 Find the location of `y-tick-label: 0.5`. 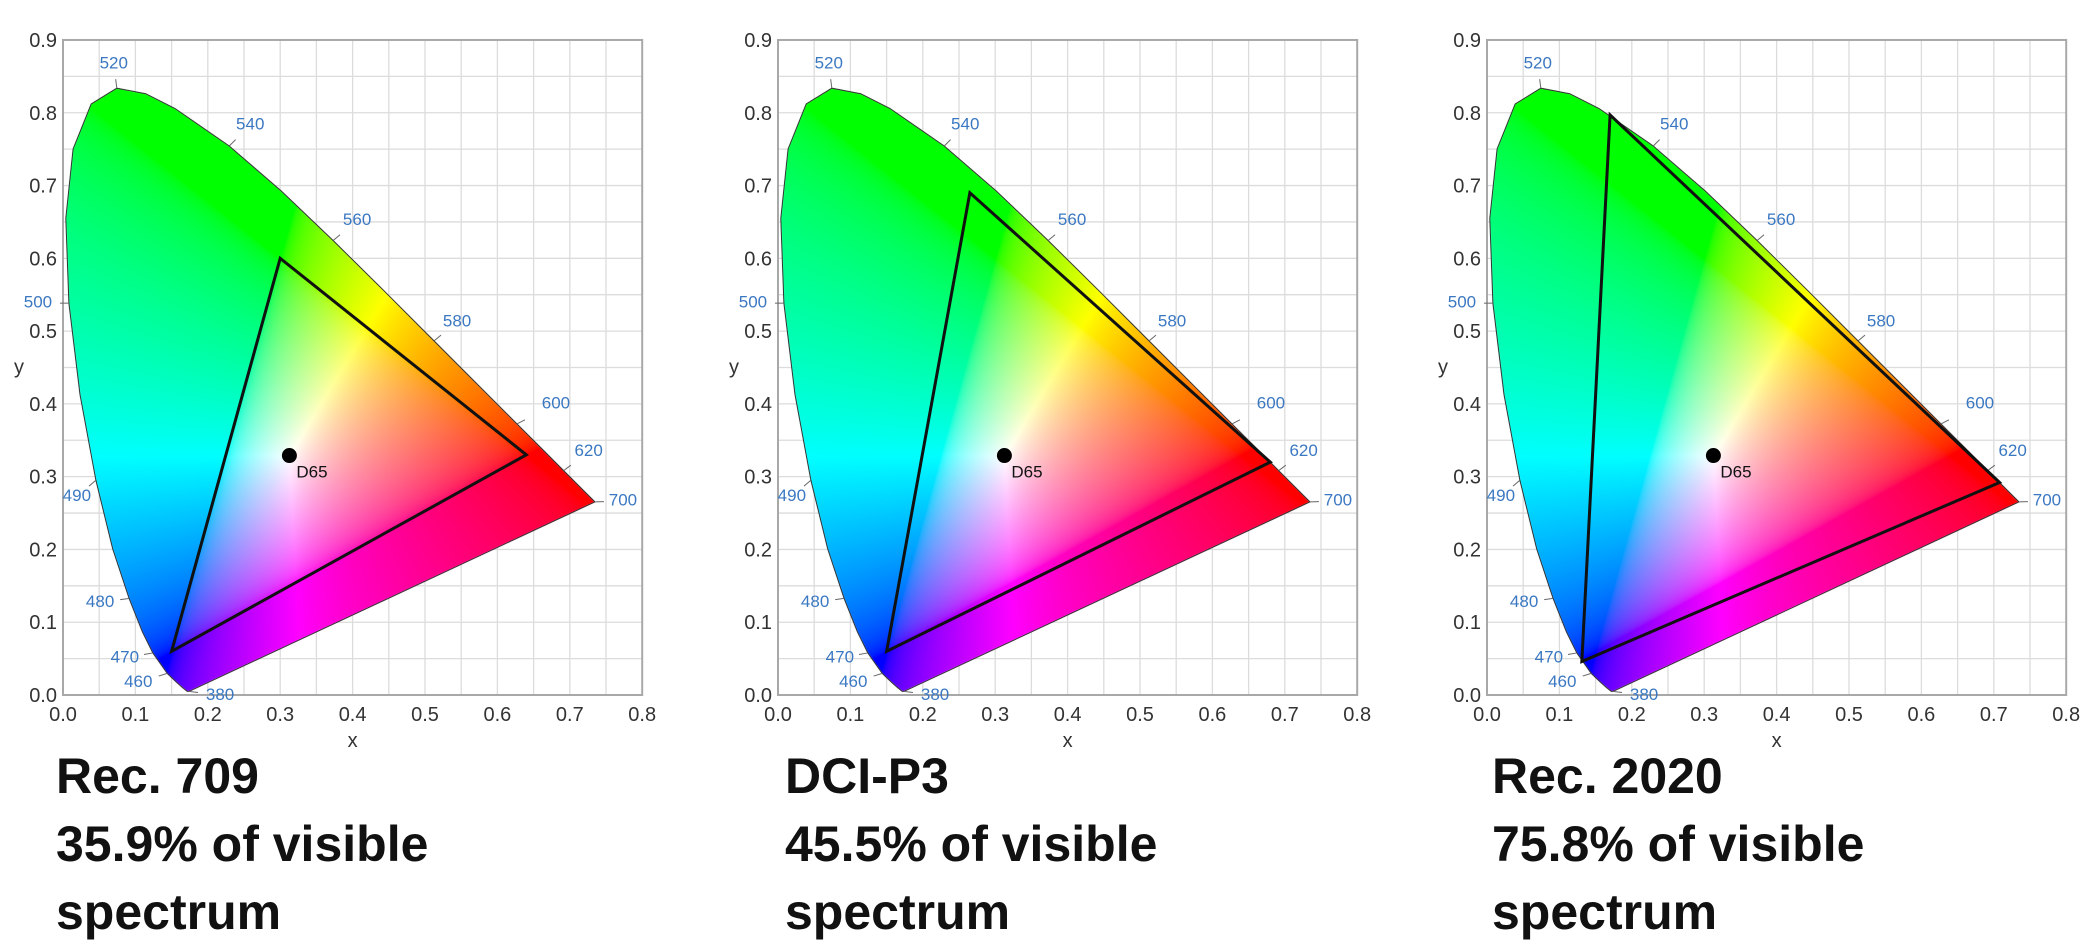

y-tick-label: 0.5 is located at coordinates (1467, 332).